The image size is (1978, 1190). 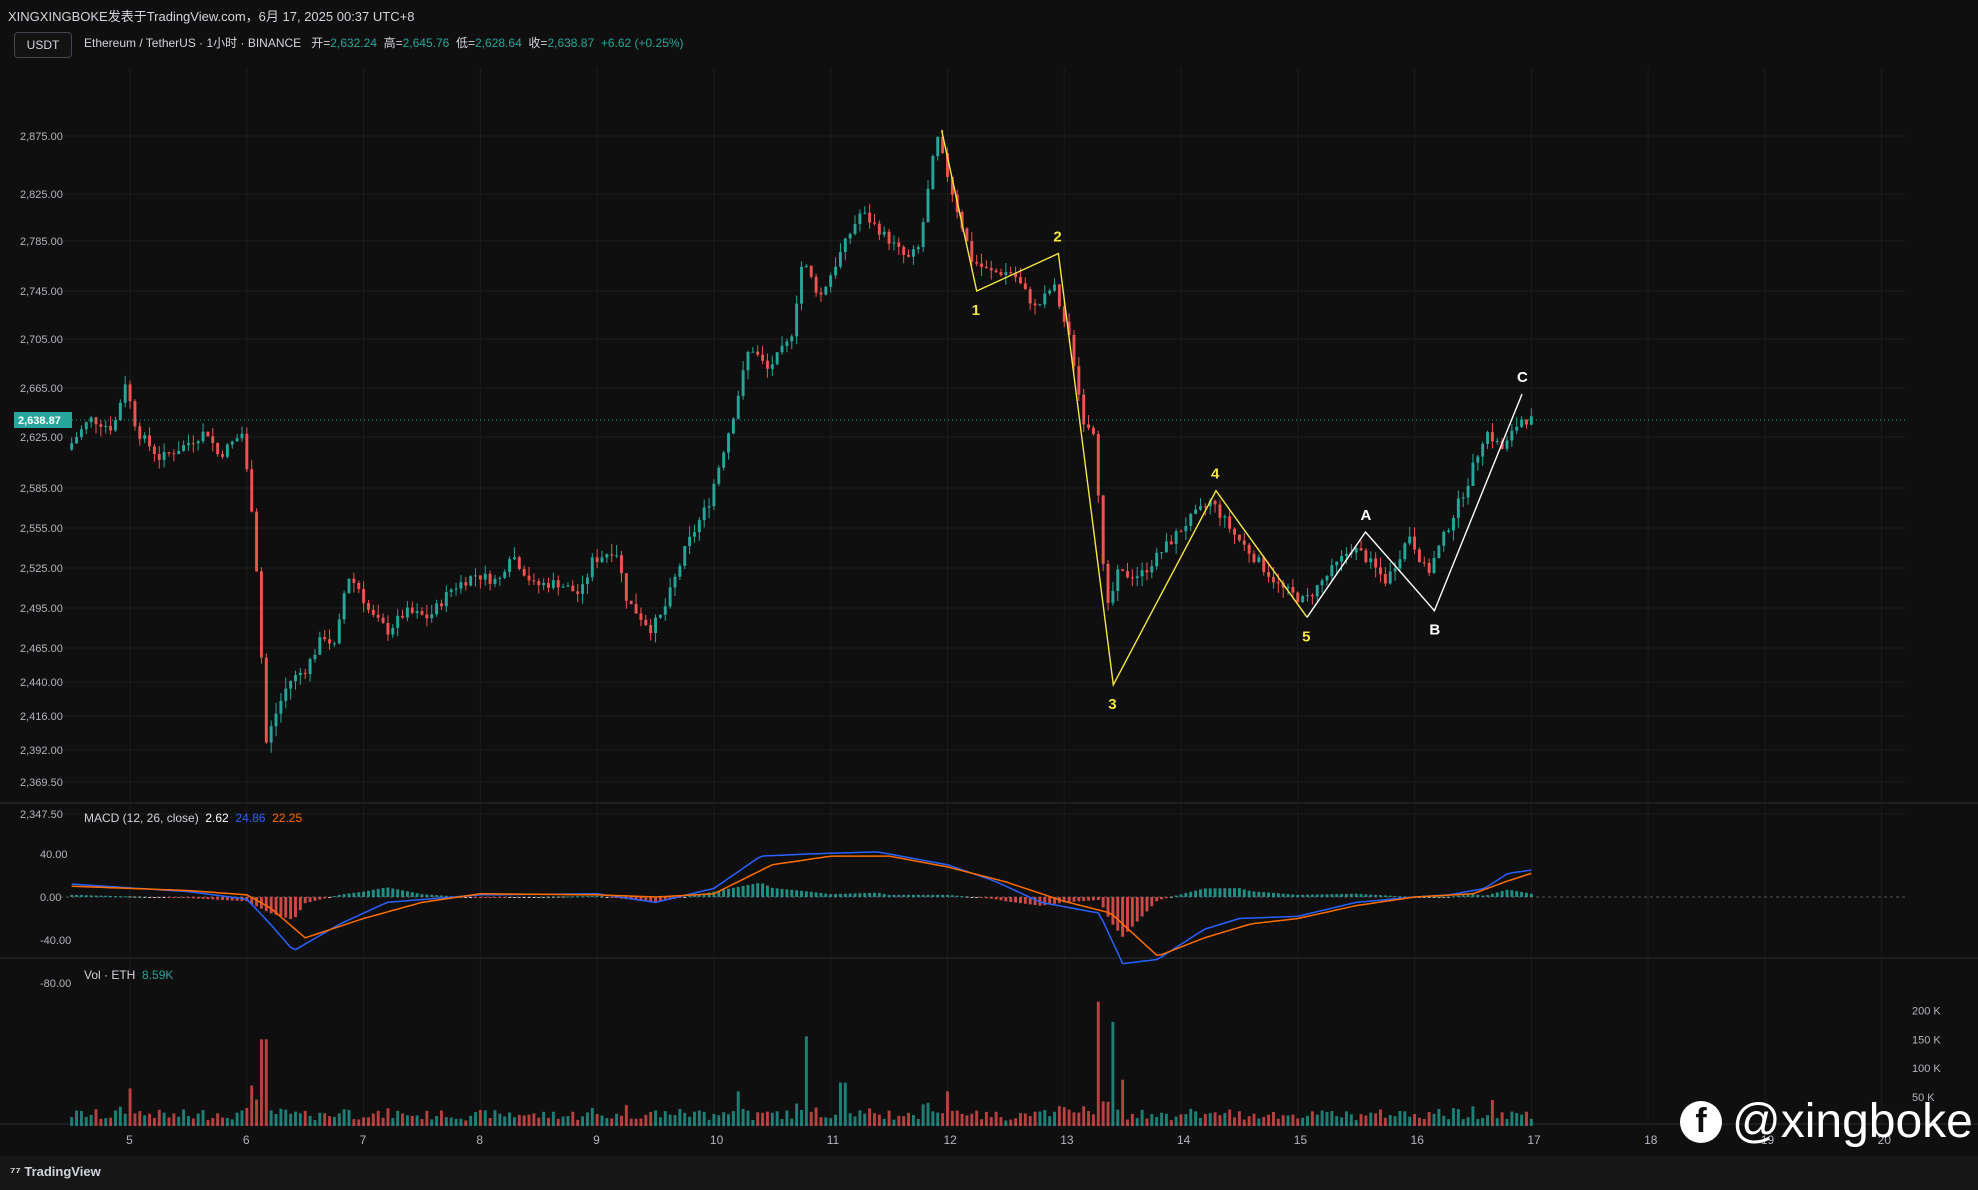 What do you see at coordinates (1366, 515) in the screenshot?
I see `wave-label-A: A` at bounding box center [1366, 515].